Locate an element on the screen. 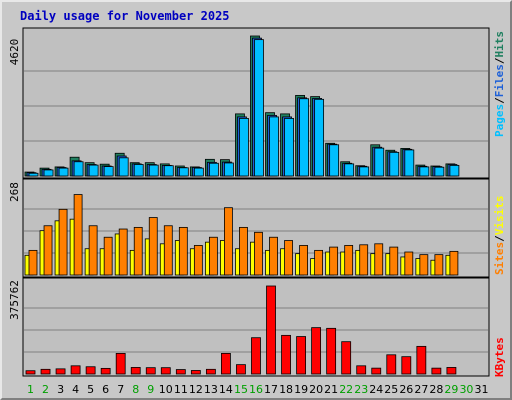  x-tick-label: 1 is located at coordinates (30, 389).